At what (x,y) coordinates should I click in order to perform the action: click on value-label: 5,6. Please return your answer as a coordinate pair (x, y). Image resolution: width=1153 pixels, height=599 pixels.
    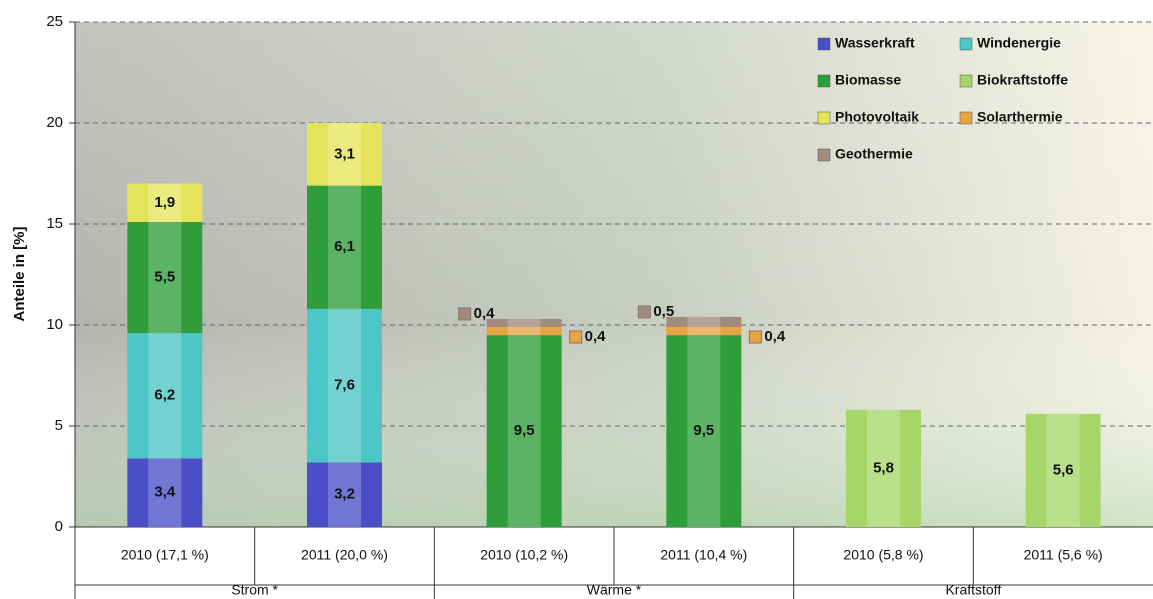
    Looking at the image, I should click on (1063, 469).